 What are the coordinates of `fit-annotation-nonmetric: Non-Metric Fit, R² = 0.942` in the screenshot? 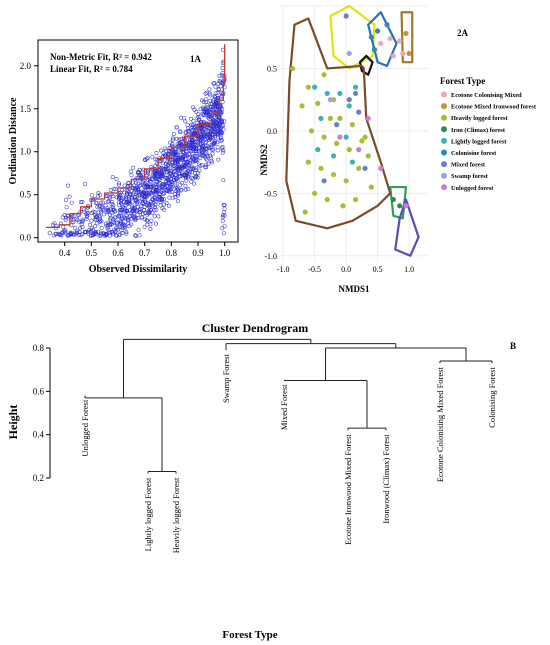 It's located at (101, 57).